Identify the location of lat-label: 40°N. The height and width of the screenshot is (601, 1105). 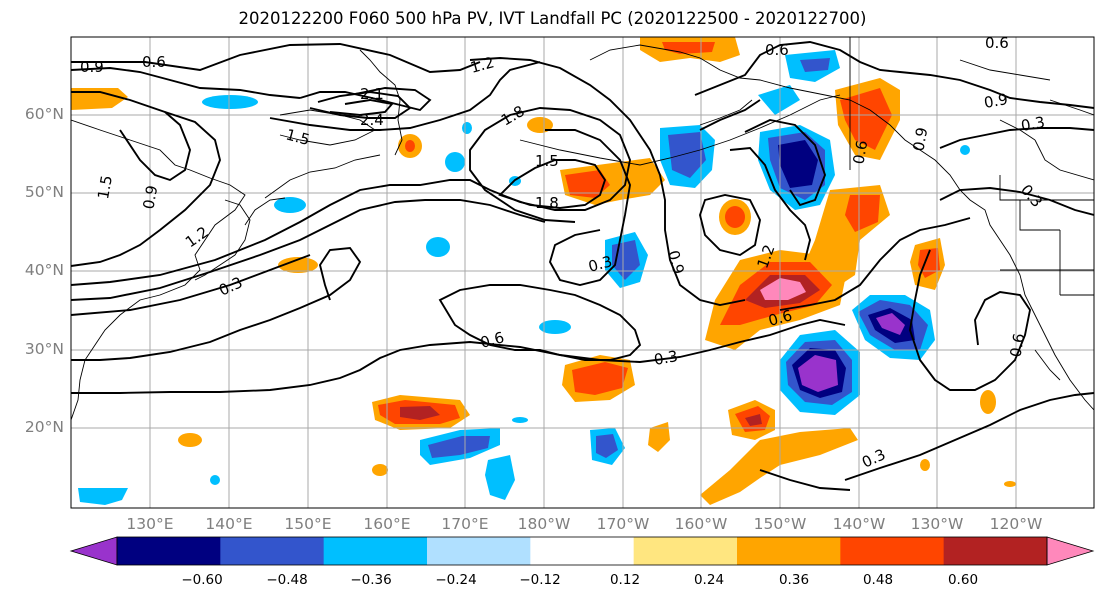
(44, 270).